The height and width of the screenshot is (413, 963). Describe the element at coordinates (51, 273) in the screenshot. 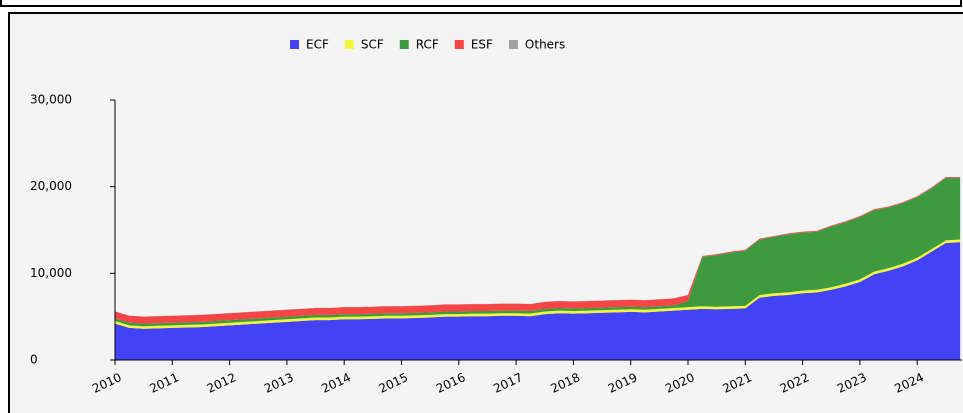

I see `y-tick-label: 10,000` at that location.